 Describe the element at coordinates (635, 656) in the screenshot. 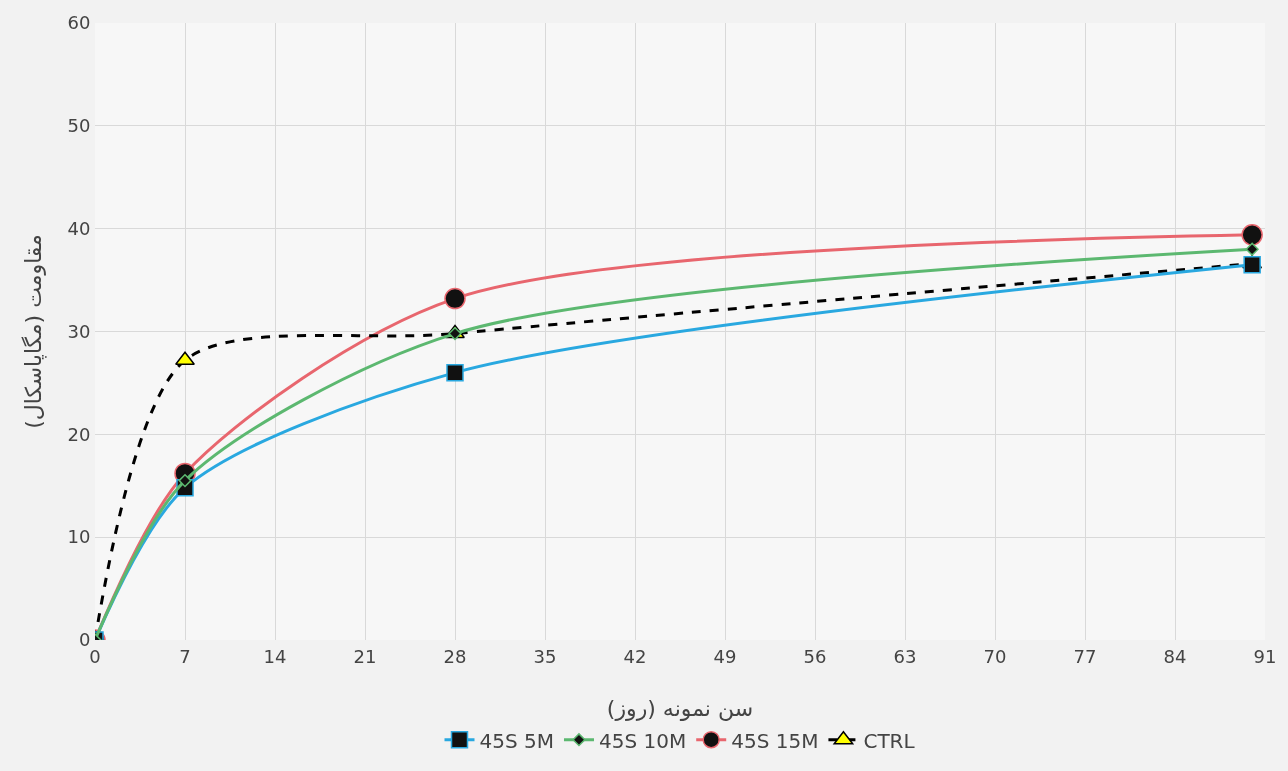

I see `x-tick-label: 42` at that location.